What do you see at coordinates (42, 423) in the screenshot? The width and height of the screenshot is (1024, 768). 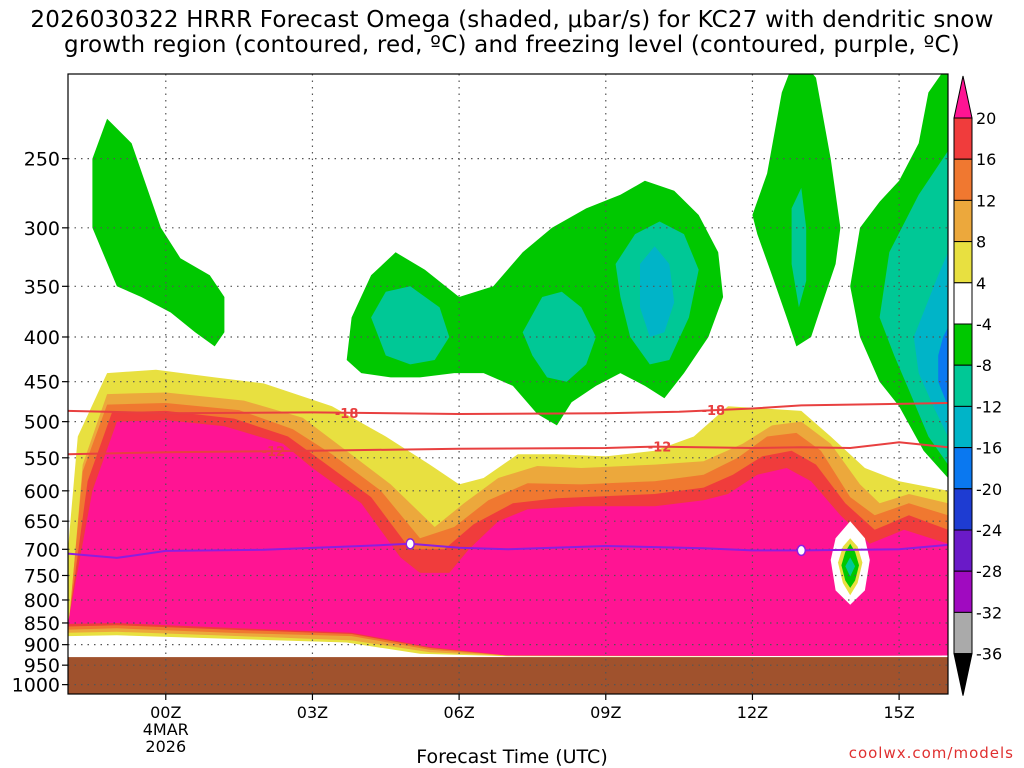 I see `y-tick-label: 500` at bounding box center [42, 423].